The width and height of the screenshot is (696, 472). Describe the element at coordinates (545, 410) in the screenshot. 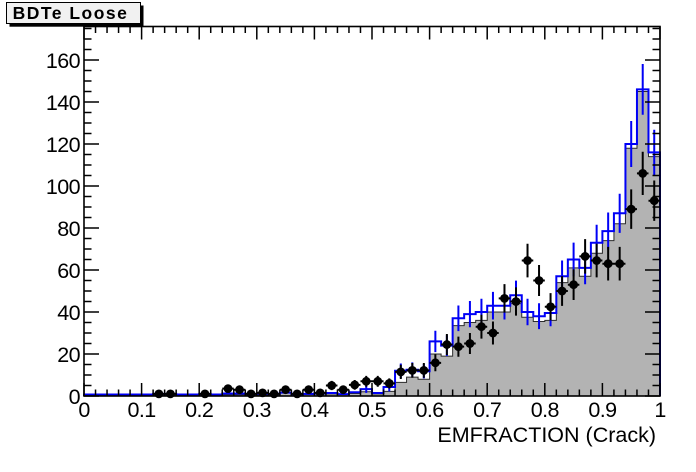

I see `svg-text: 0.8` at that location.